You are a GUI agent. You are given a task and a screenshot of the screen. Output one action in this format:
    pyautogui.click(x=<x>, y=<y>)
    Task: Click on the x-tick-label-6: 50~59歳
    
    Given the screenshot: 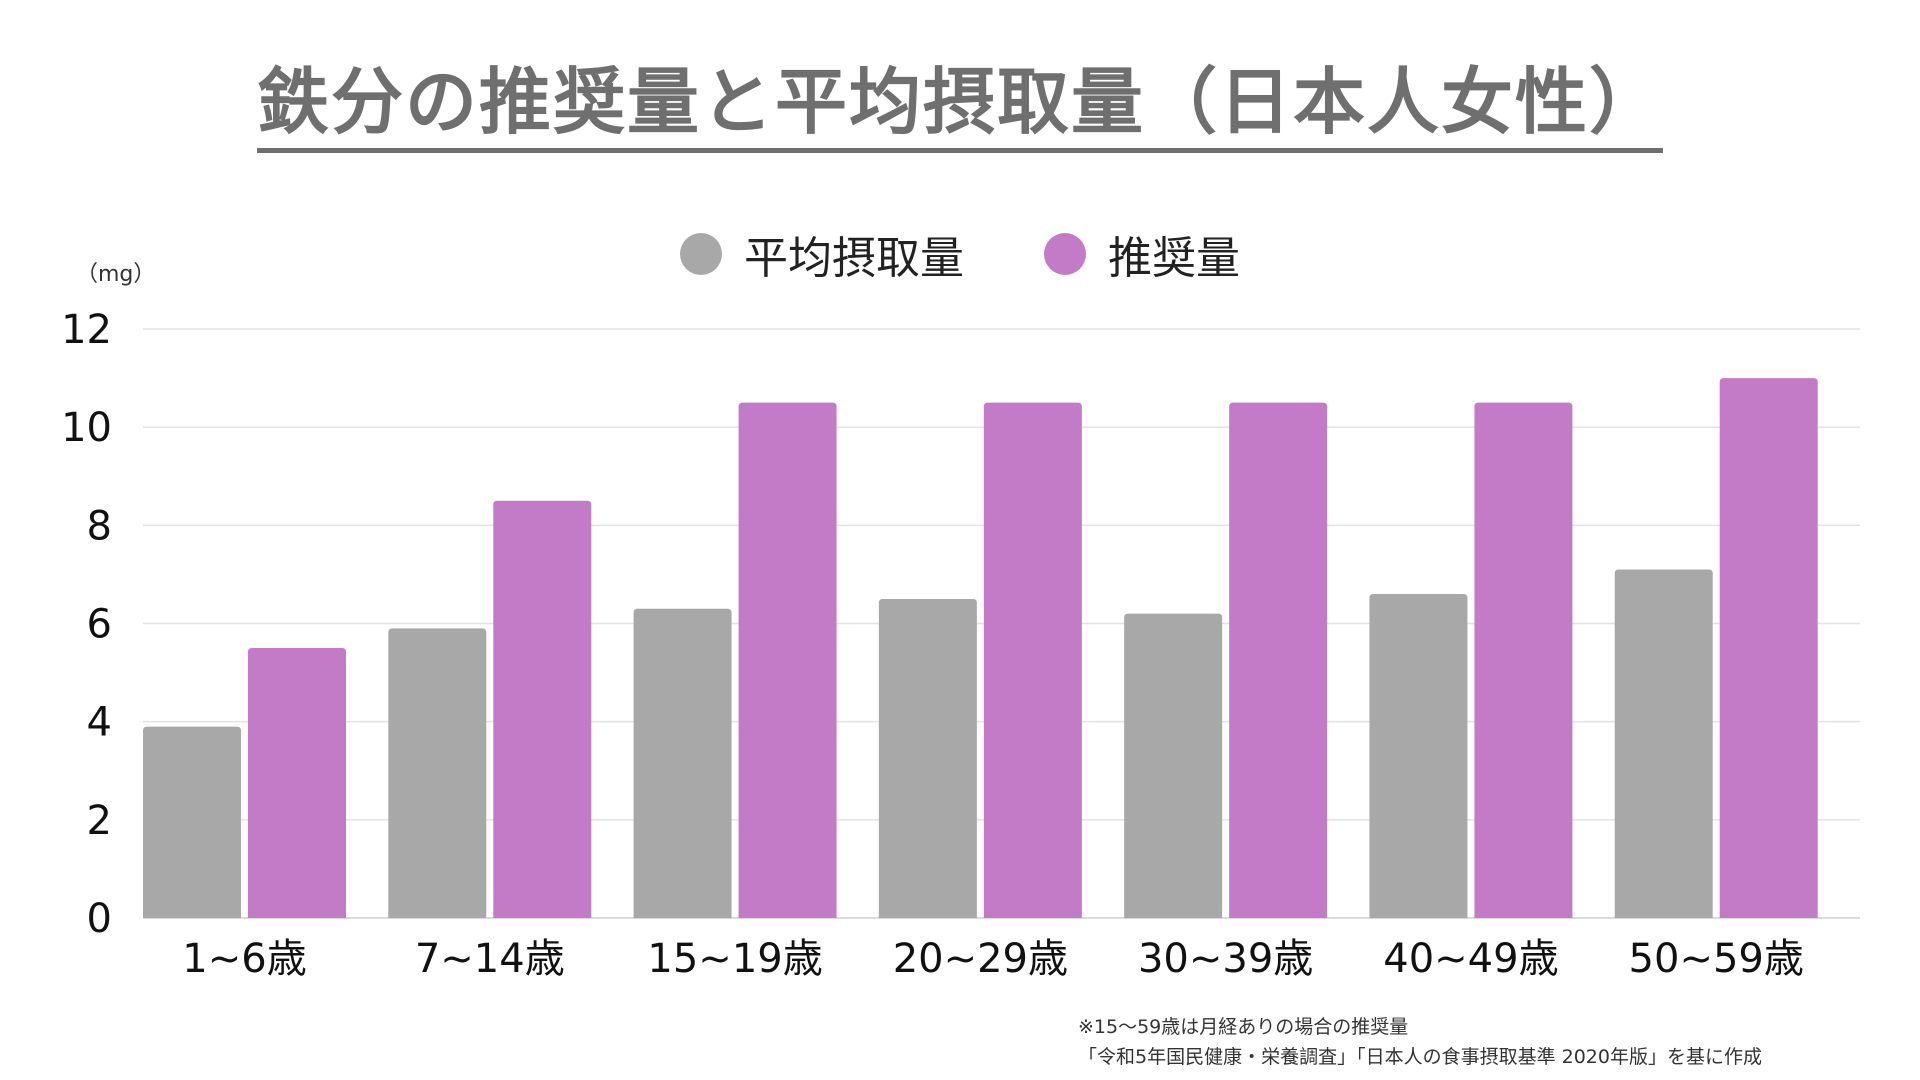 What is the action you would take?
    pyautogui.click(x=1716, y=959)
    